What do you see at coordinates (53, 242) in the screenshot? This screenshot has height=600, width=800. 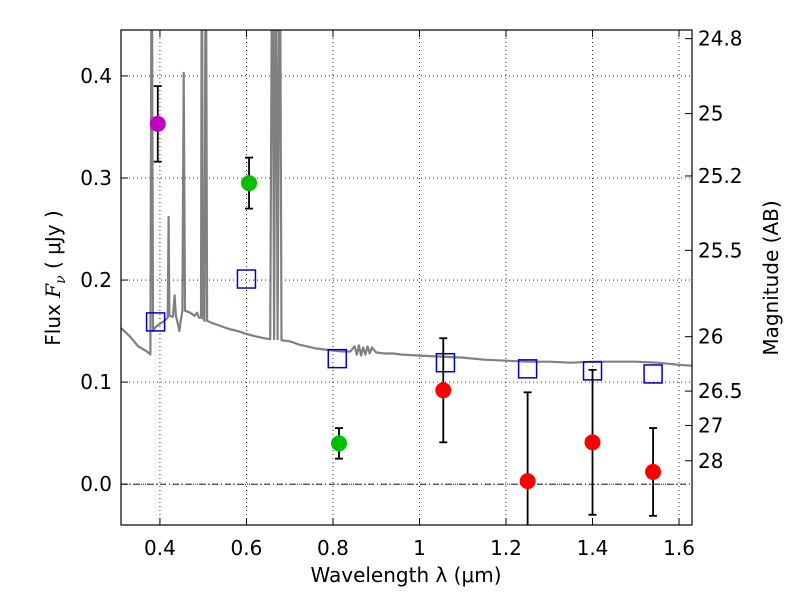 I see `y-axis-label-suffix: ( μJy )` at bounding box center [53, 242].